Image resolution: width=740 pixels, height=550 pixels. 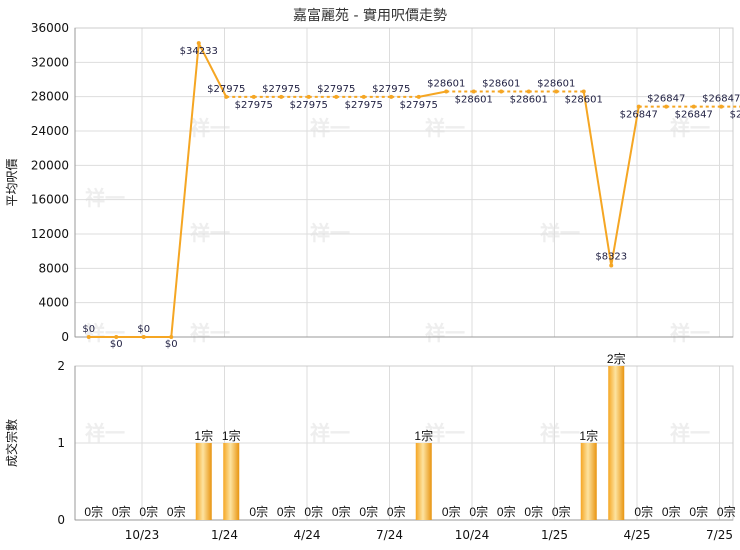 What do you see at coordinates (142, 535) in the screenshot?
I see `x-tick-label: 10/23` at bounding box center [142, 535].